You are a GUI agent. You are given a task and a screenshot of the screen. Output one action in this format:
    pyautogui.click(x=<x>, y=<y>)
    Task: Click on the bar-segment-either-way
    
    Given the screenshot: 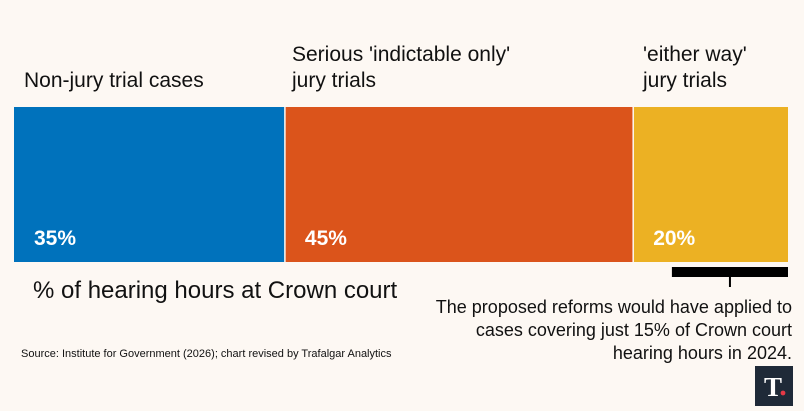 What is the action you would take?
    pyautogui.click(x=710, y=184)
    